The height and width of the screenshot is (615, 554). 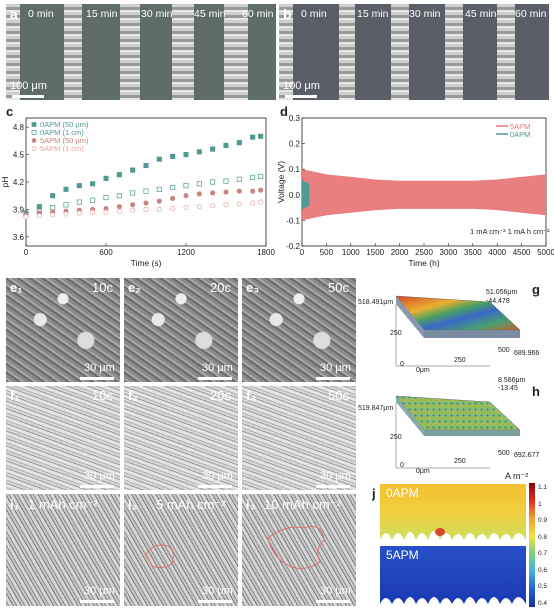 I want to click on sem-image-e2, so click(x=181, y=330).